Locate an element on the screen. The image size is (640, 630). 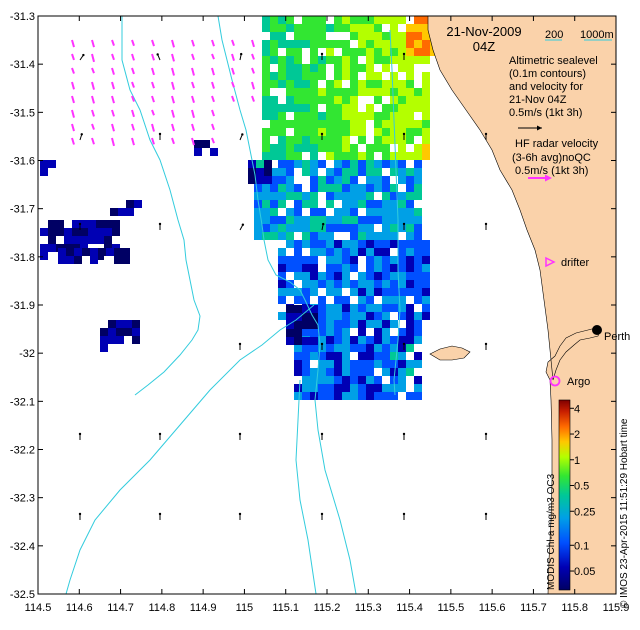
drifter-label: drifter is located at coordinates (575, 263).